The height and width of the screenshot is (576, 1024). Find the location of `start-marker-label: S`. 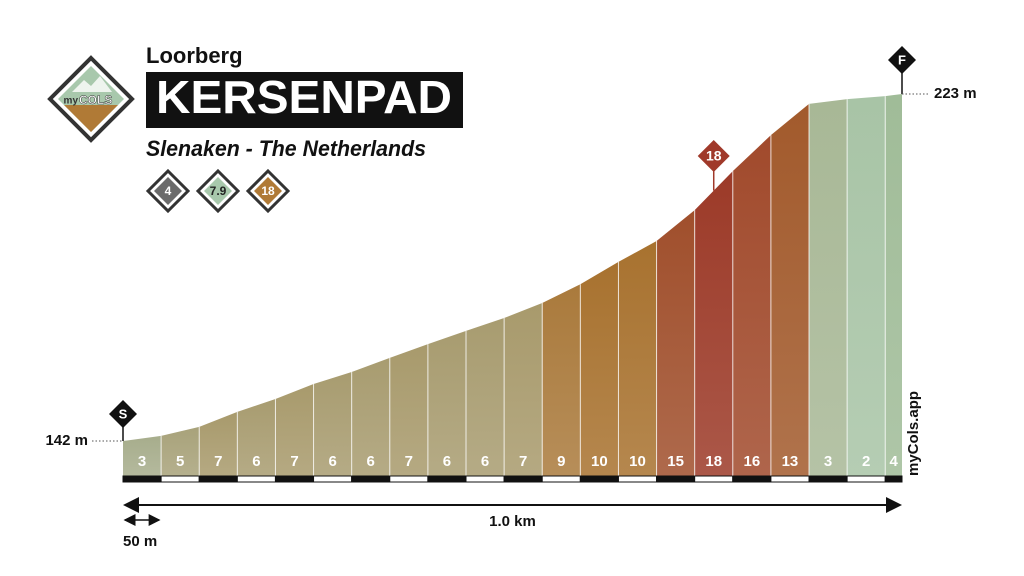

start-marker-label: S is located at coordinates (123, 413).